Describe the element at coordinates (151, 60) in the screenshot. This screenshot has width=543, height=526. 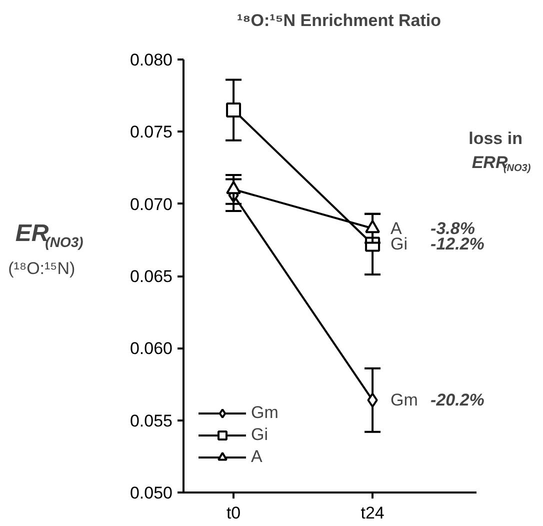
I see `y-tick-label: 0.080` at that location.